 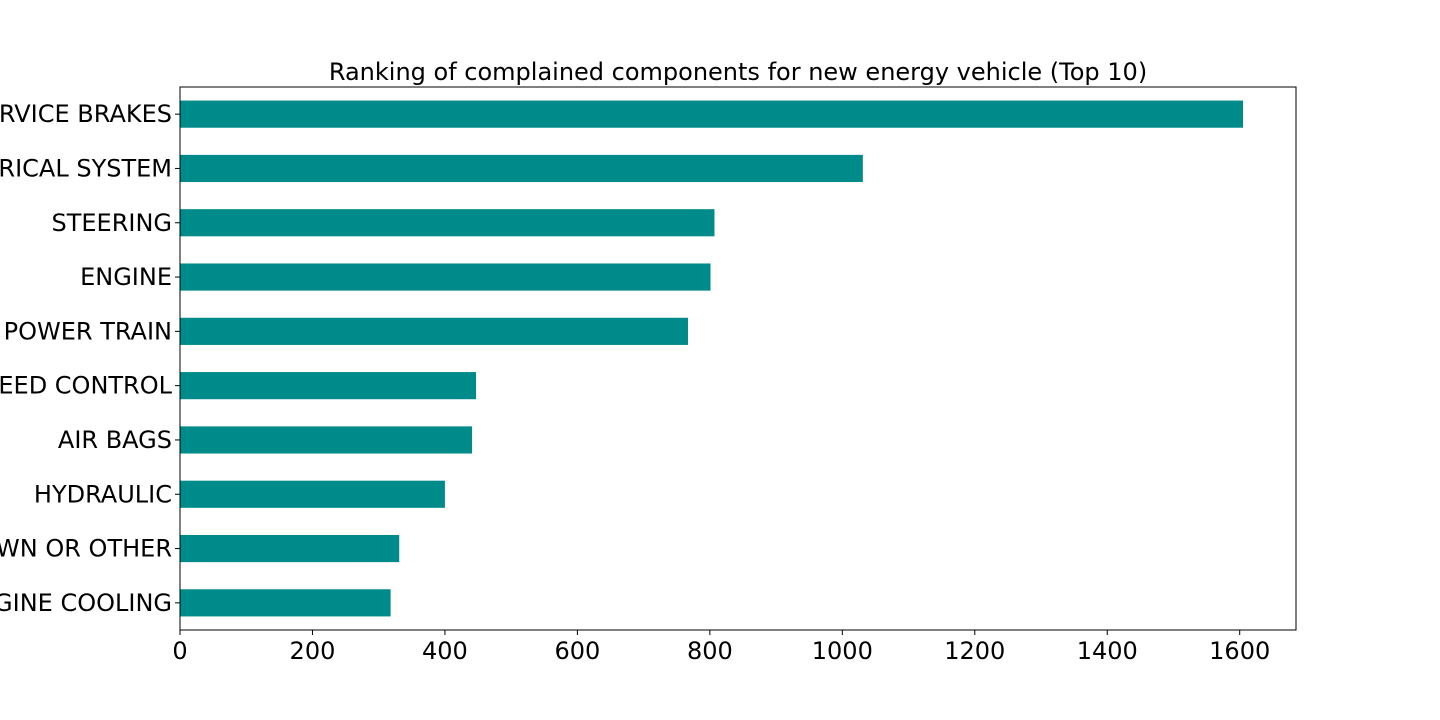 What do you see at coordinates (111, 223) in the screenshot?
I see `y-tick-label: STEERING` at bounding box center [111, 223].